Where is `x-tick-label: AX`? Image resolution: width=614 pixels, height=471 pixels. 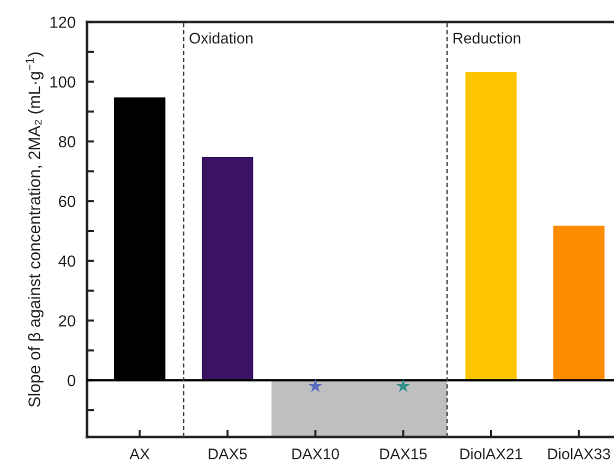
x-tick-label: AX is located at coordinates (140, 454).